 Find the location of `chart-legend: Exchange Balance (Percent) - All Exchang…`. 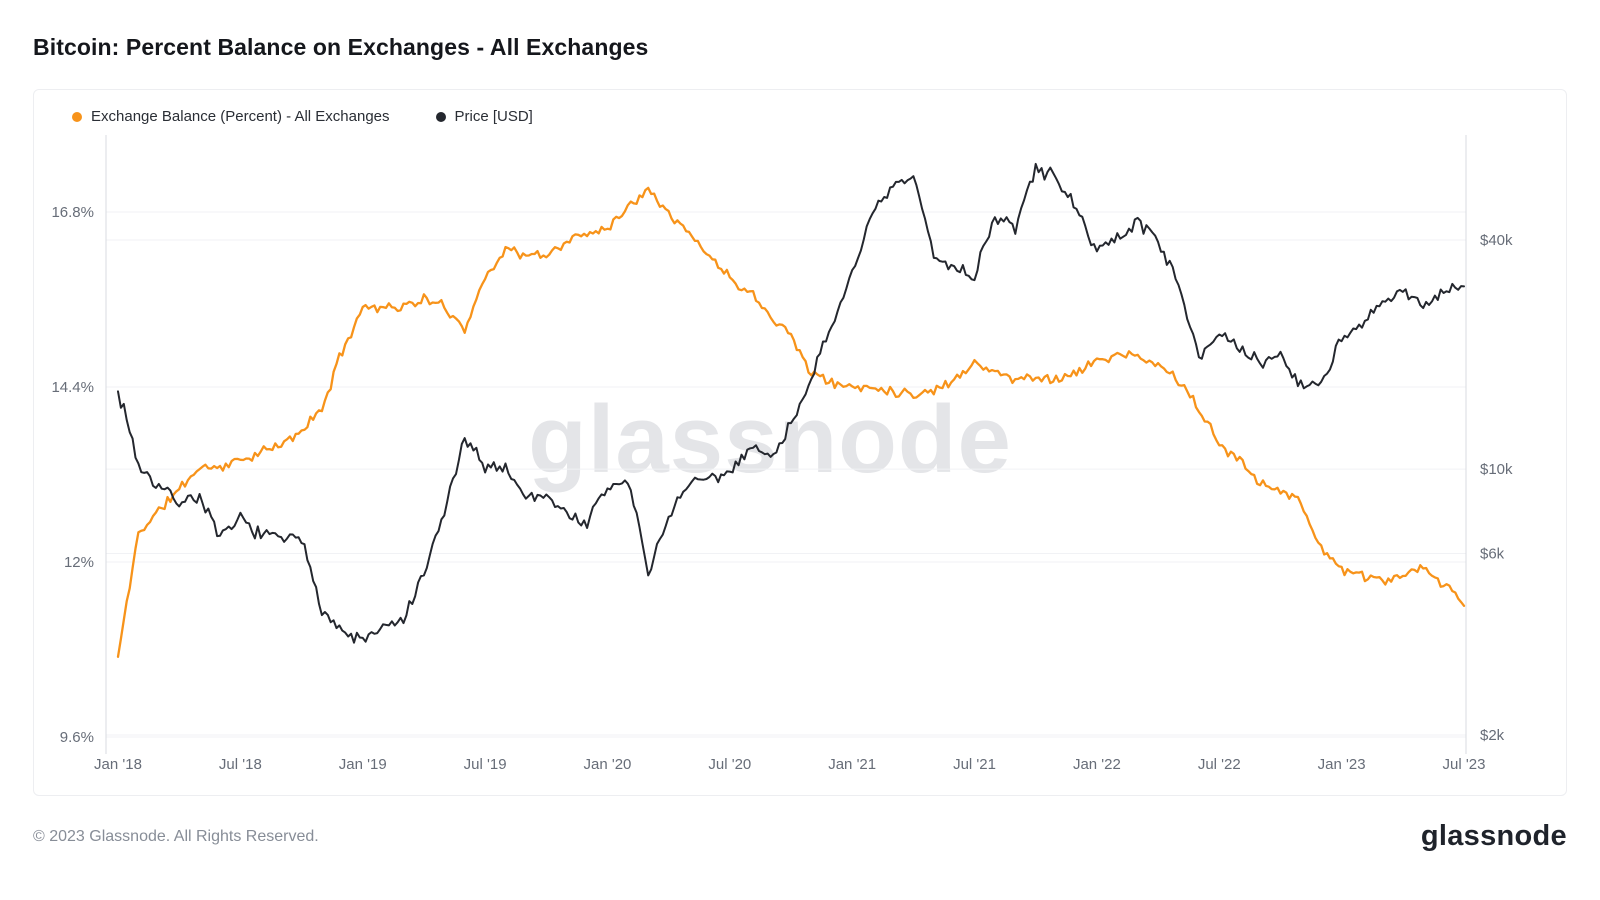

chart-legend: Exchange Balance (Percent) - All Exchang… is located at coordinates (302, 116).